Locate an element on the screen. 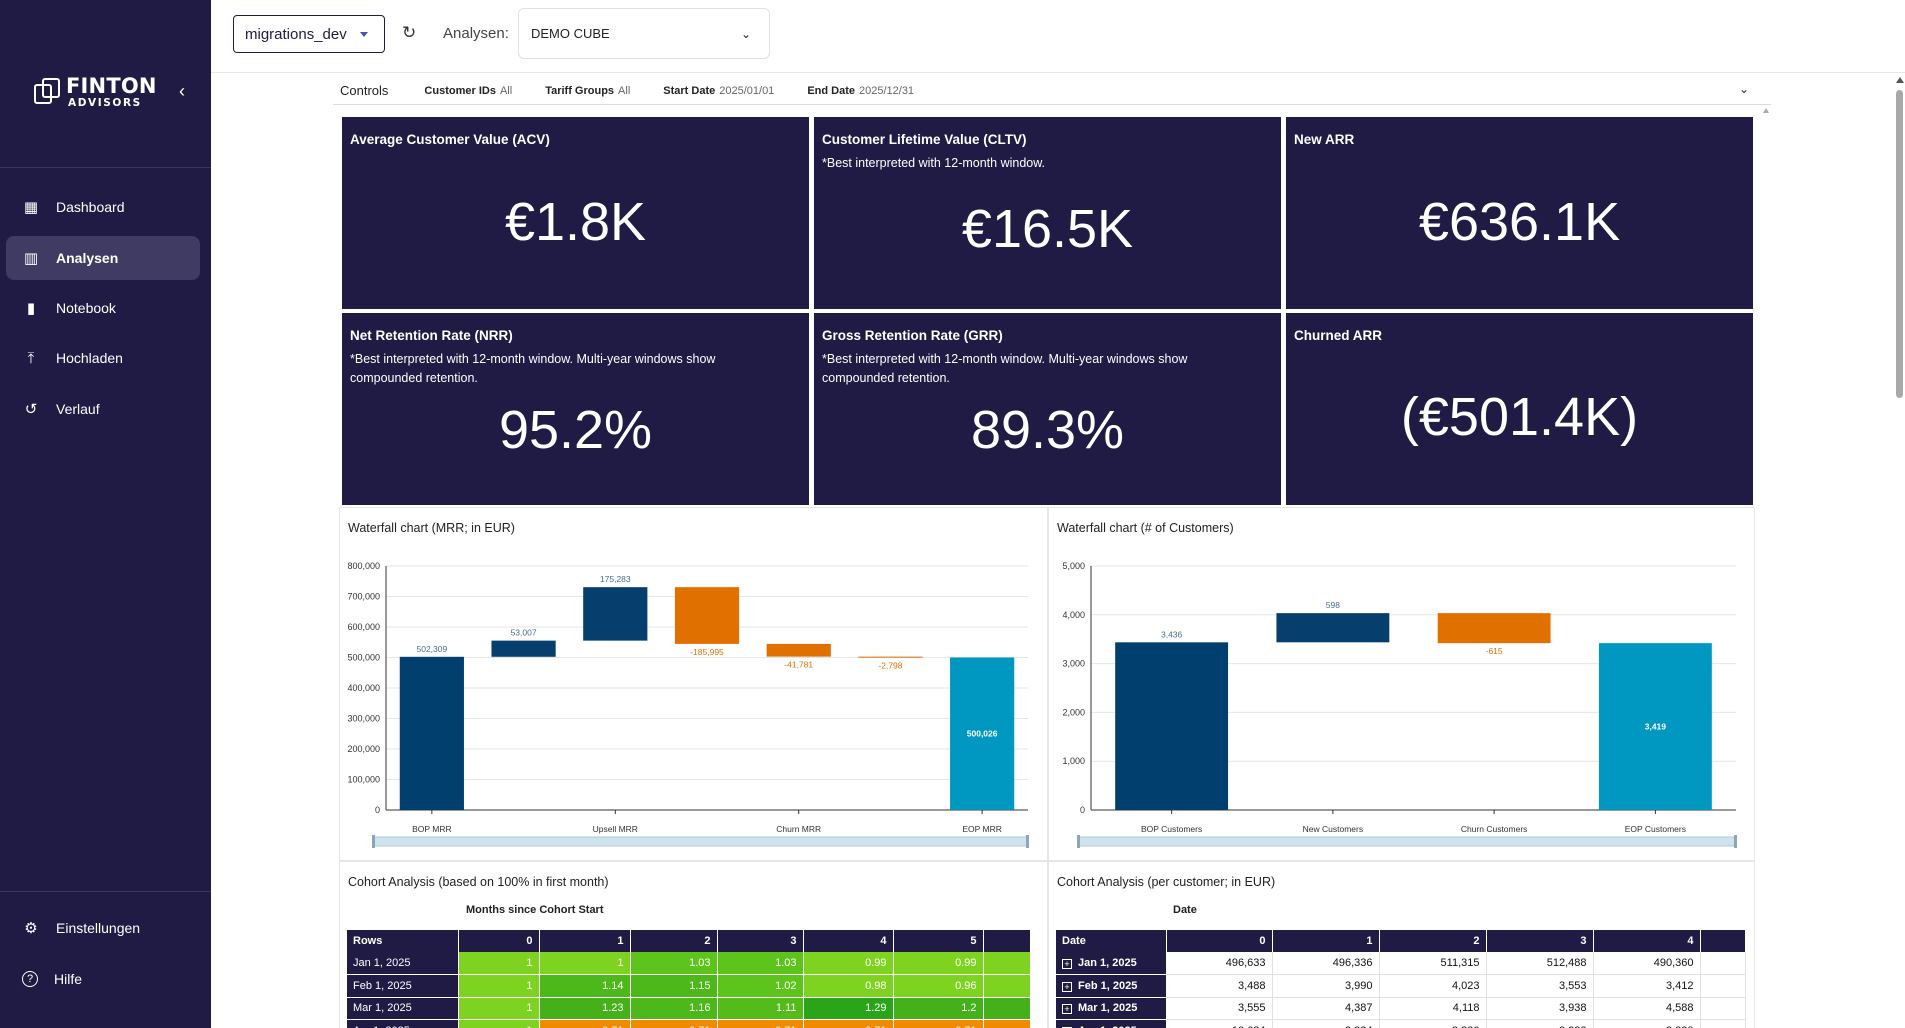 Image resolution: width=1905 pixels, height=1028 pixels. table-cell: 3,488 is located at coordinates (1219, 986).